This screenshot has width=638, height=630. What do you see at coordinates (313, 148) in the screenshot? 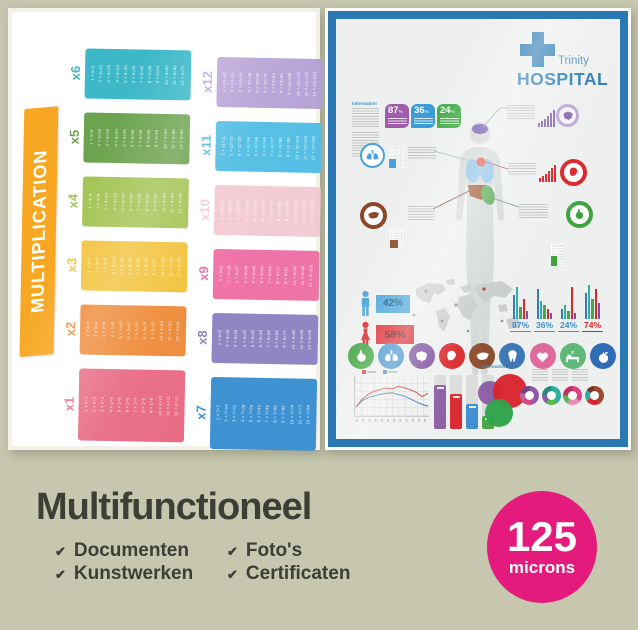
I see `multiplication-fact: 12×11=132` at bounding box center [313, 148].